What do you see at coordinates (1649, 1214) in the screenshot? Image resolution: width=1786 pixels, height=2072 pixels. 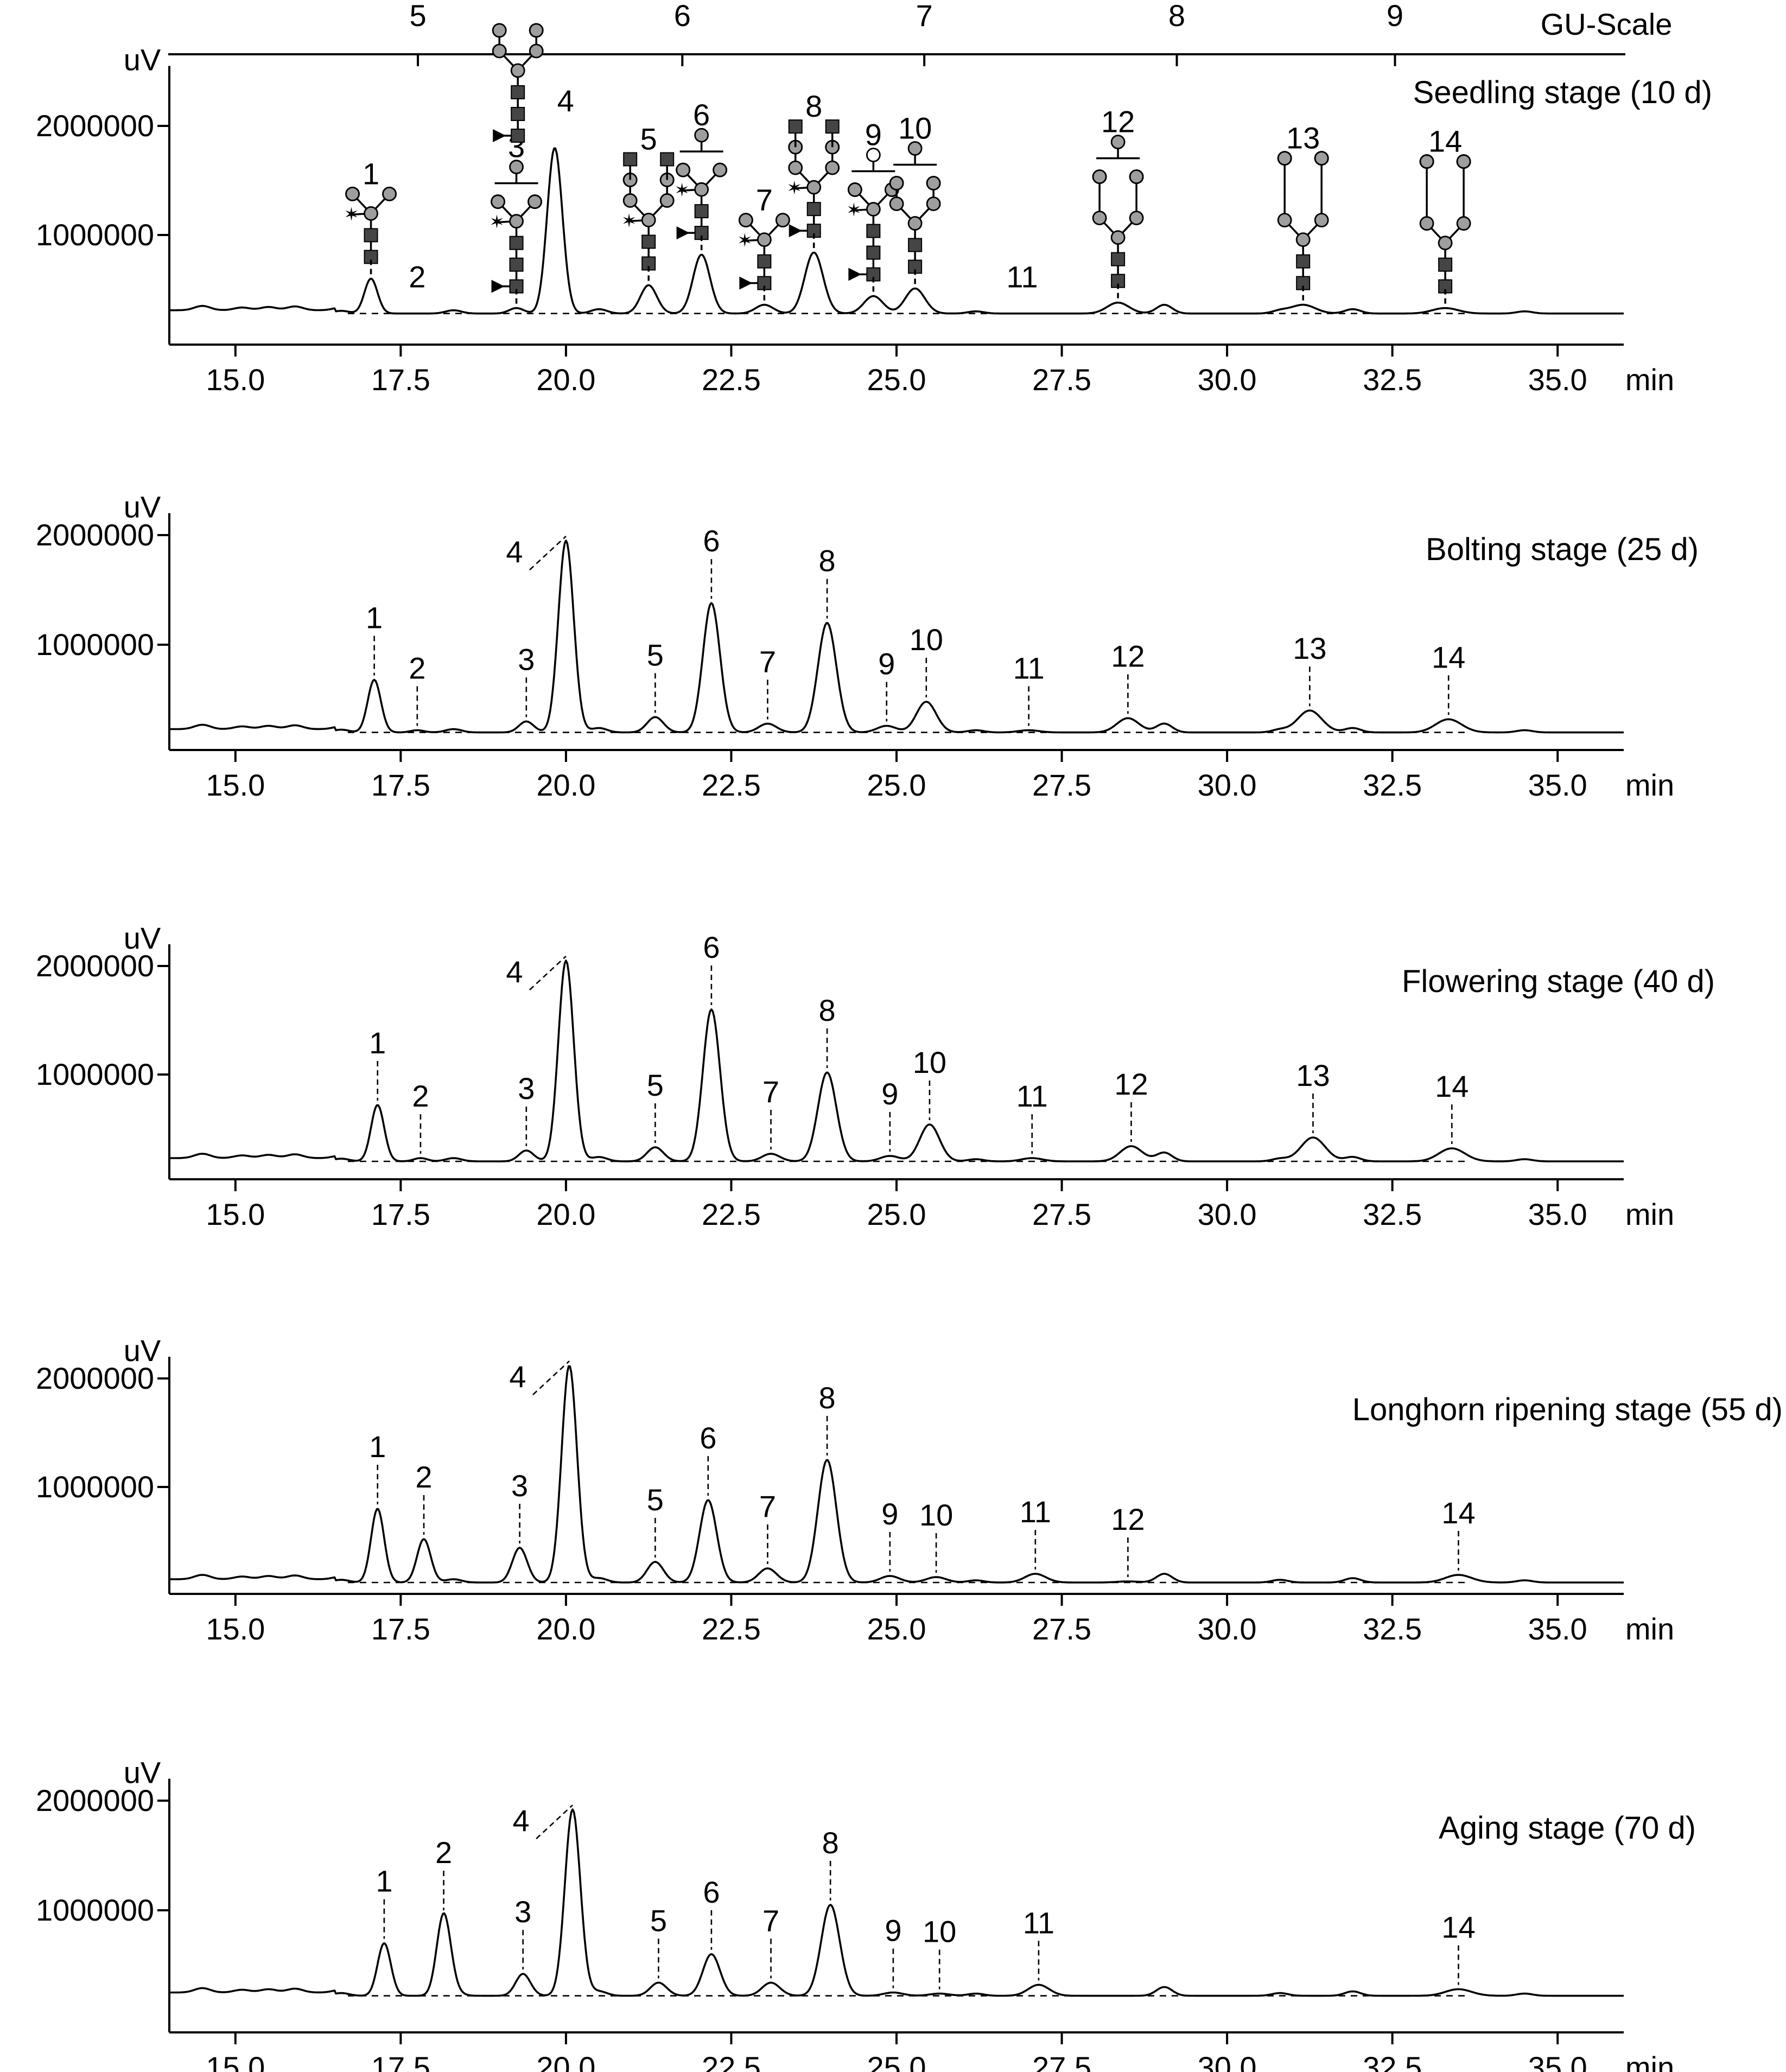 I see `x-unit-label: min` at bounding box center [1649, 1214].